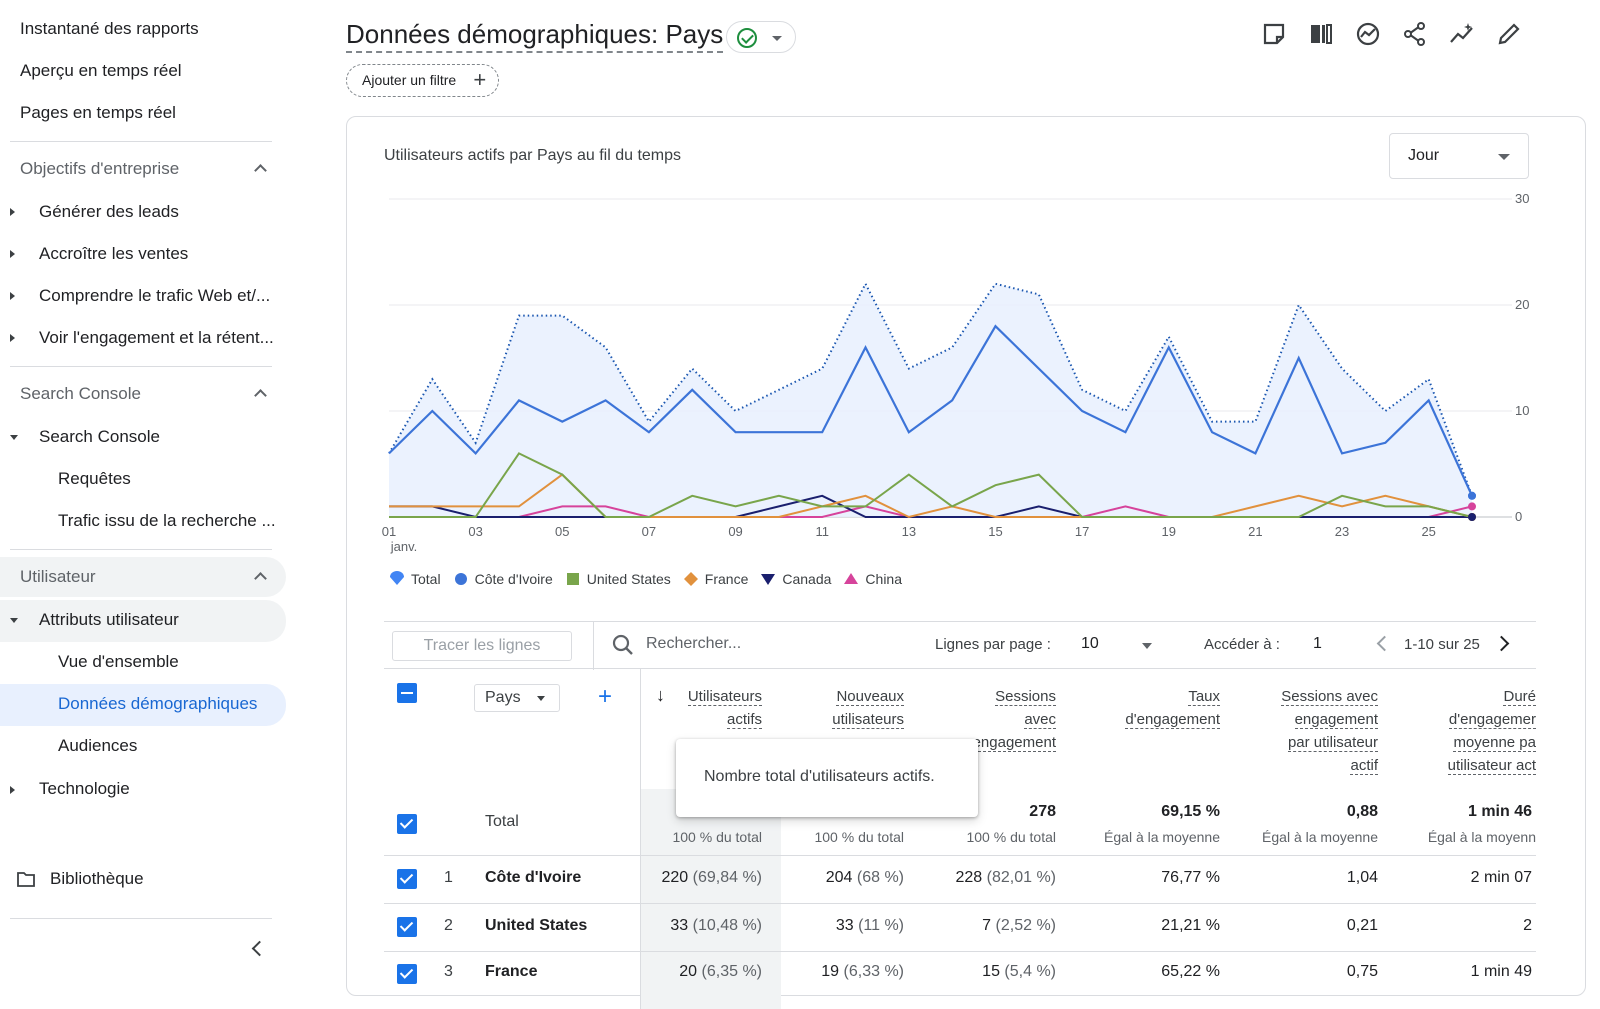 The image size is (1600, 1009). What do you see at coordinates (423, 80) in the screenshot?
I see `add-filter-button: Ajouter un filtre +` at bounding box center [423, 80].